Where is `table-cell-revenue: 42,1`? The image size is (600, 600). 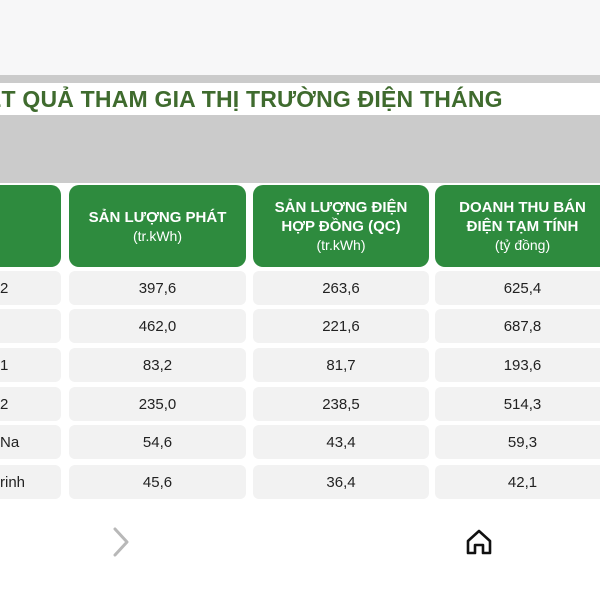 table-cell-revenue: 42,1 is located at coordinates (517, 482).